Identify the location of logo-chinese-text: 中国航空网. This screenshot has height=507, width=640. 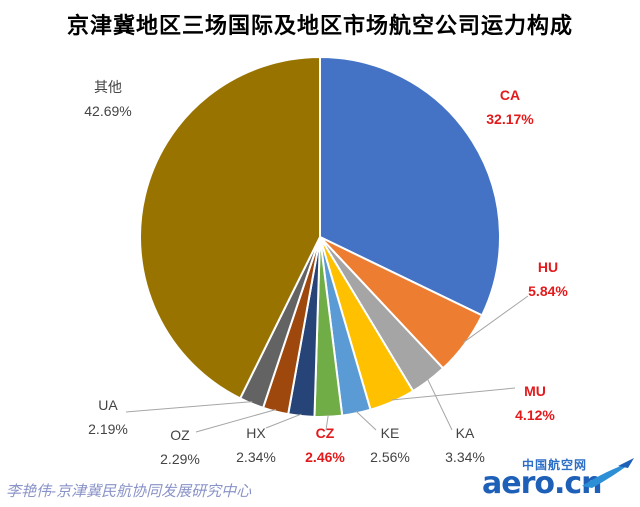
(555, 465).